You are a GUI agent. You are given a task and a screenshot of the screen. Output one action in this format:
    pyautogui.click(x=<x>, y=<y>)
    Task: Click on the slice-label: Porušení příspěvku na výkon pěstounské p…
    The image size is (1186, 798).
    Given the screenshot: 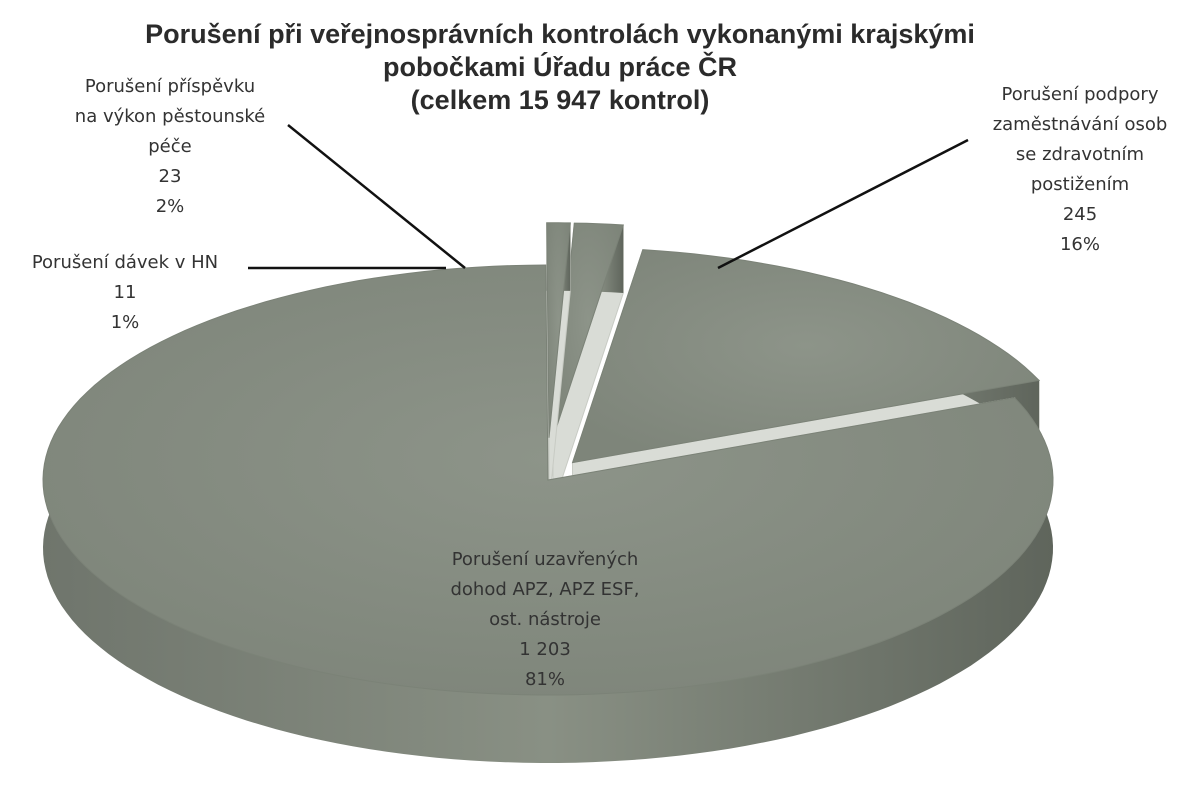 What is the action you would take?
    pyautogui.click(x=170, y=116)
    